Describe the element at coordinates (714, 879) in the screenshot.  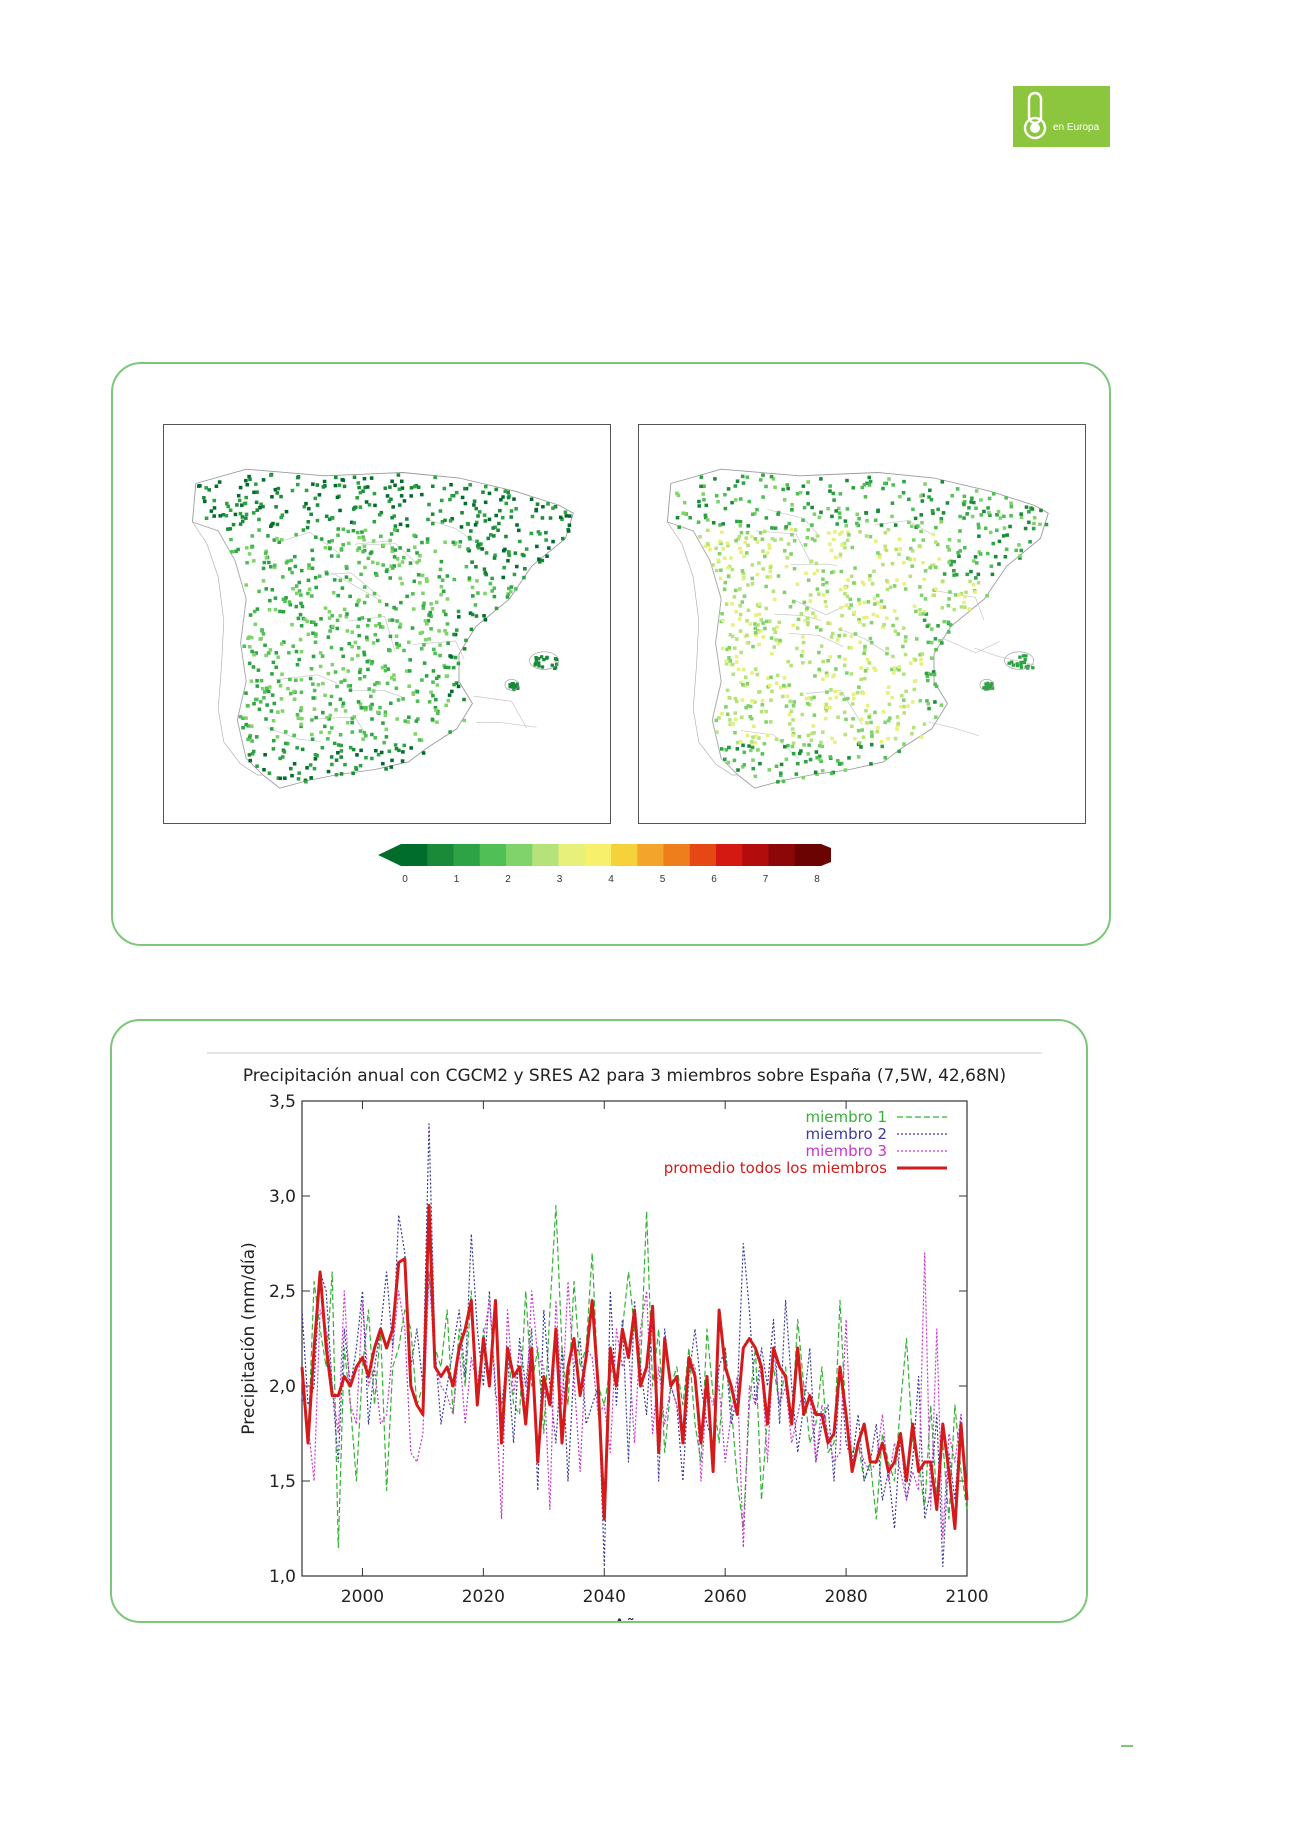
I see `colorbar-tick-label: 6` at that location.